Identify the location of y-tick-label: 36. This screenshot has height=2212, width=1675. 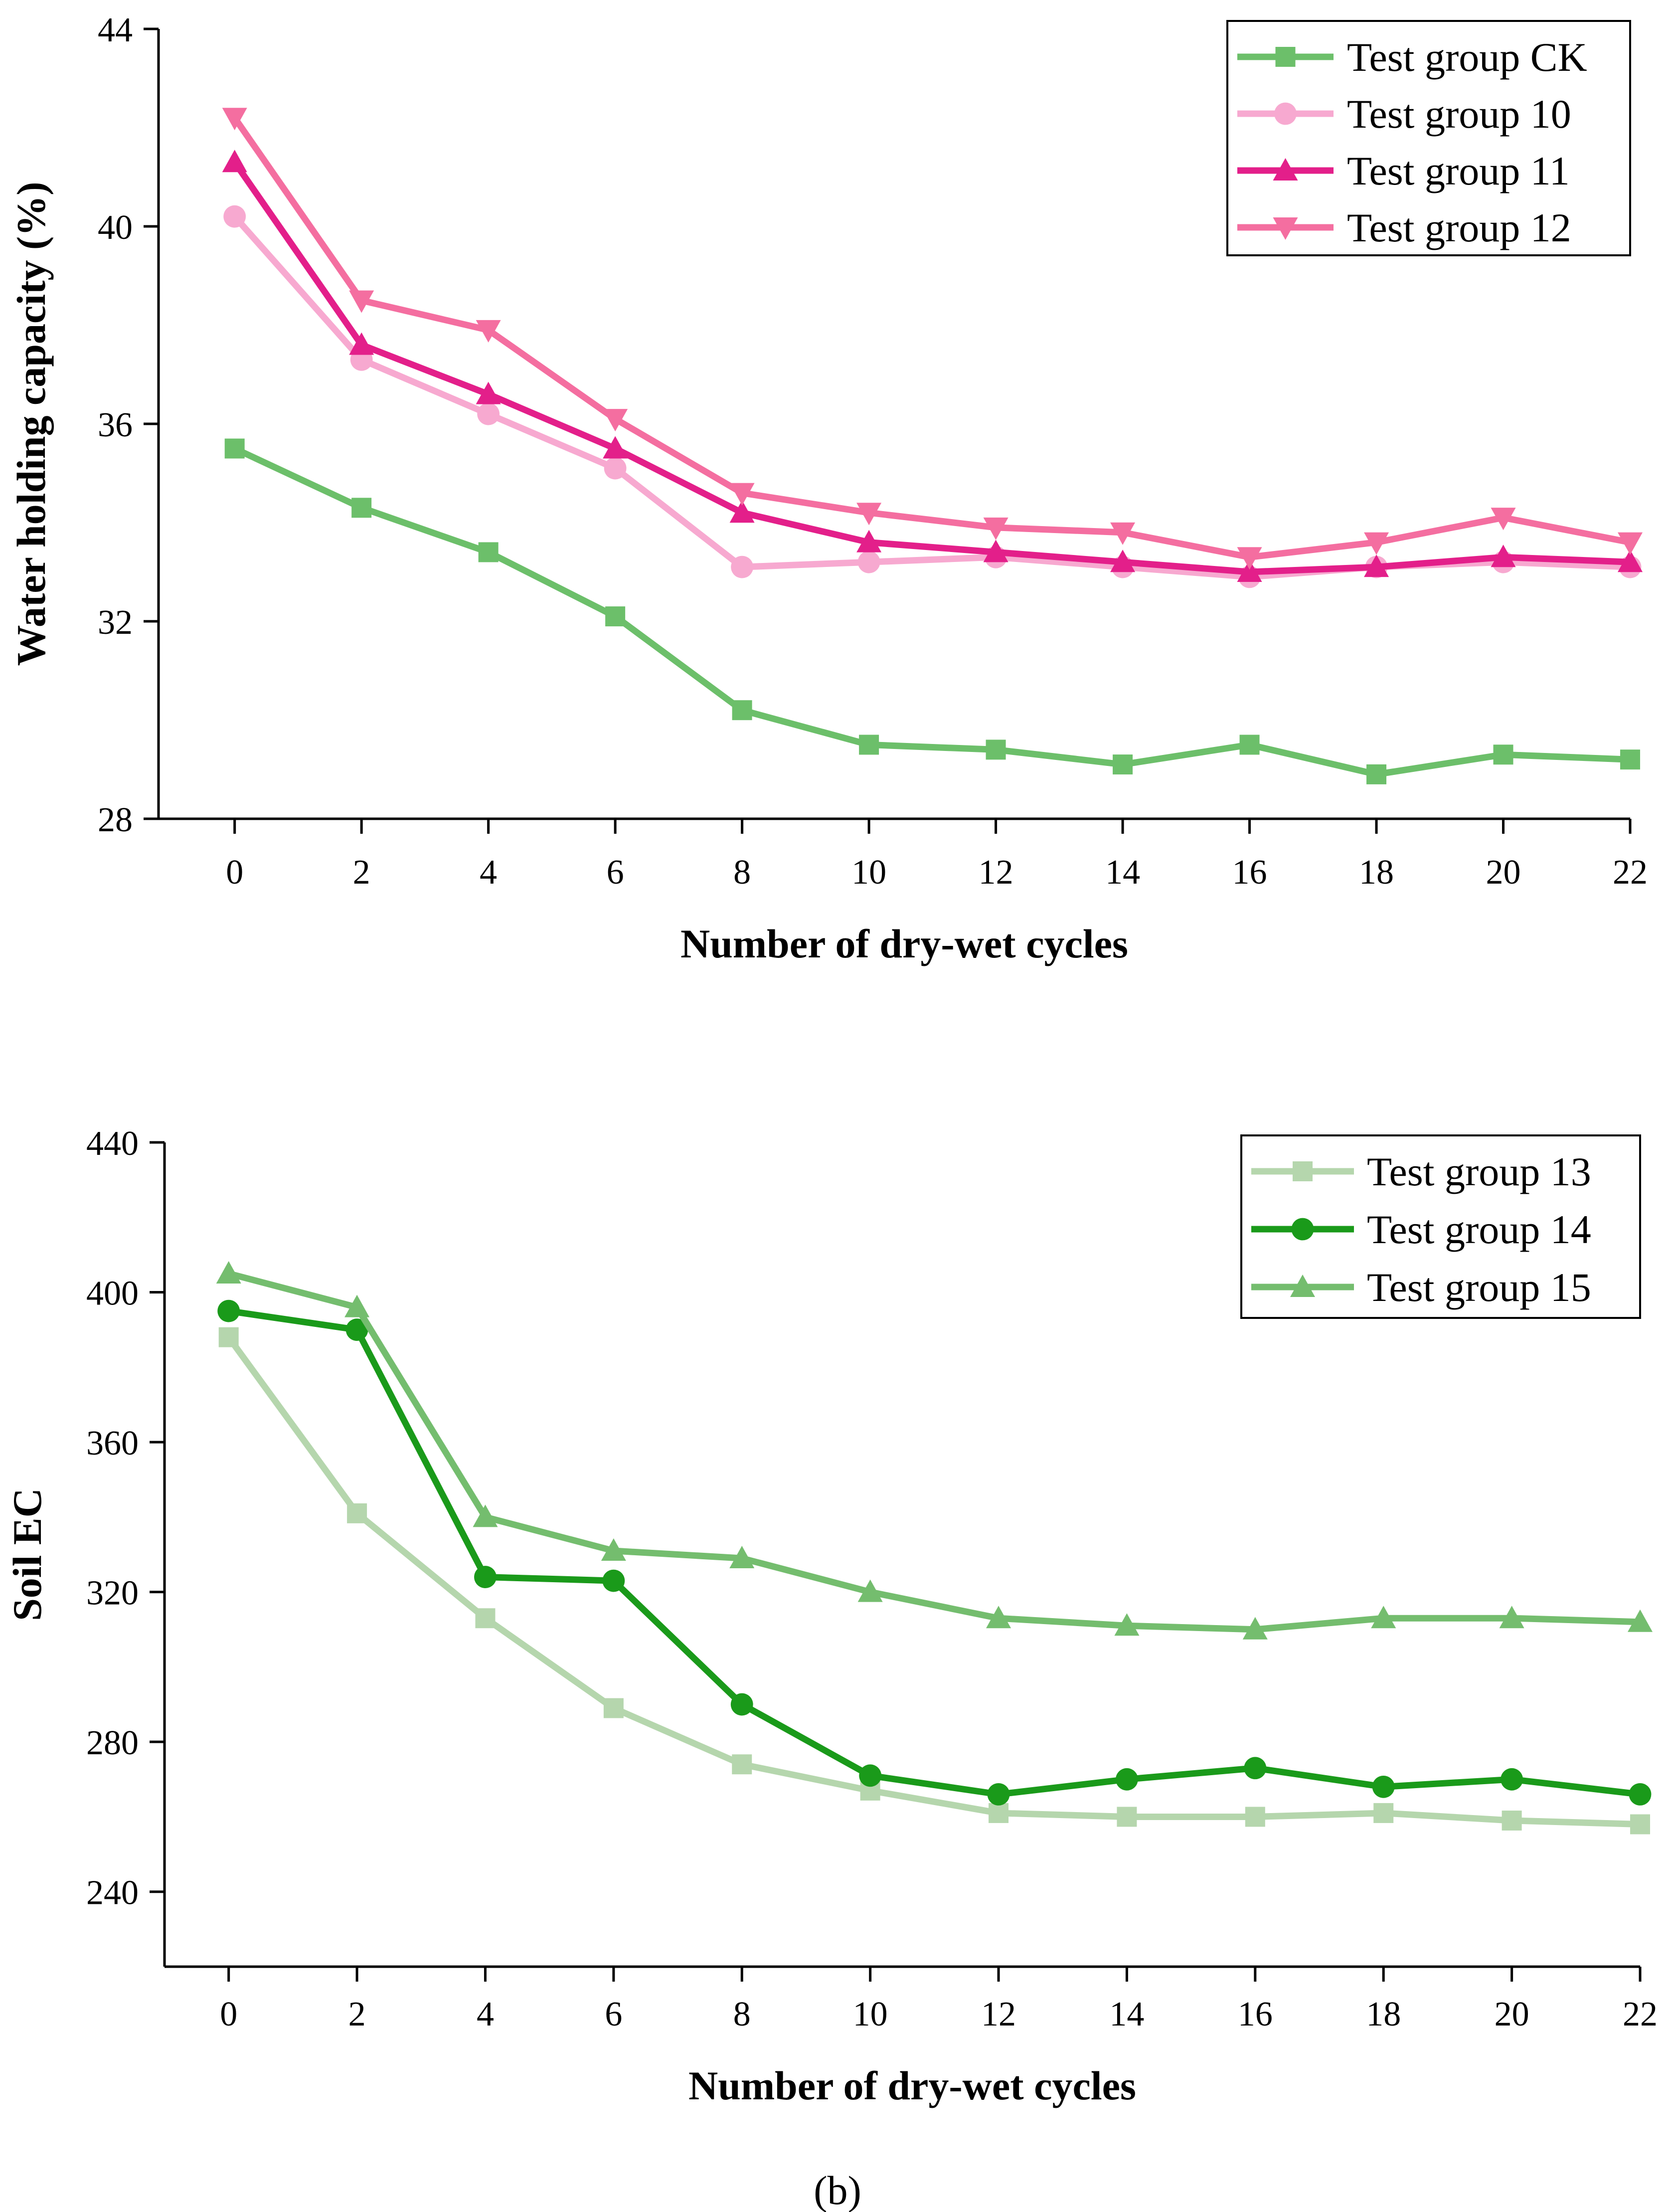
(115, 425).